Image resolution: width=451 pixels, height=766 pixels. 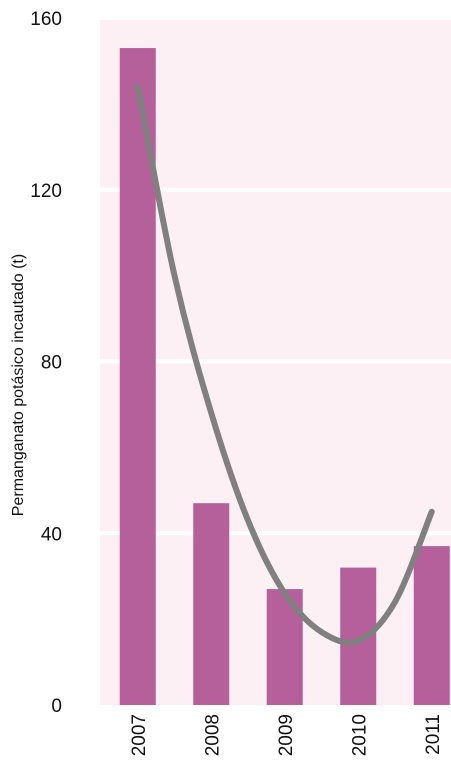 What do you see at coordinates (431, 625) in the screenshot?
I see `bar-2011` at bounding box center [431, 625].